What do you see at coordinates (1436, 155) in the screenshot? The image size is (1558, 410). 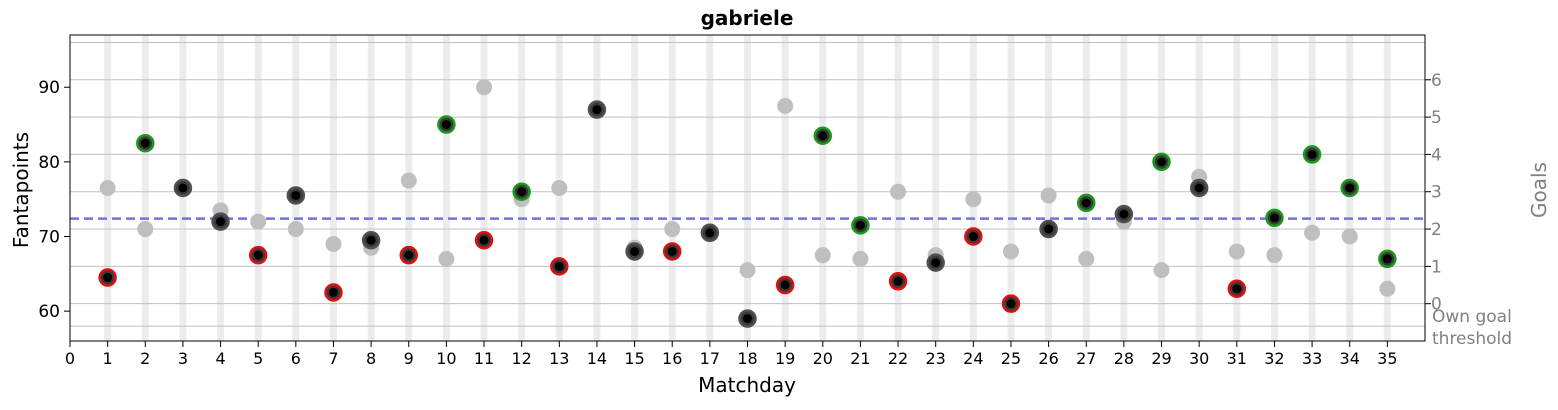 I see `goals-tick-label: 4` at bounding box center [1436, 155].